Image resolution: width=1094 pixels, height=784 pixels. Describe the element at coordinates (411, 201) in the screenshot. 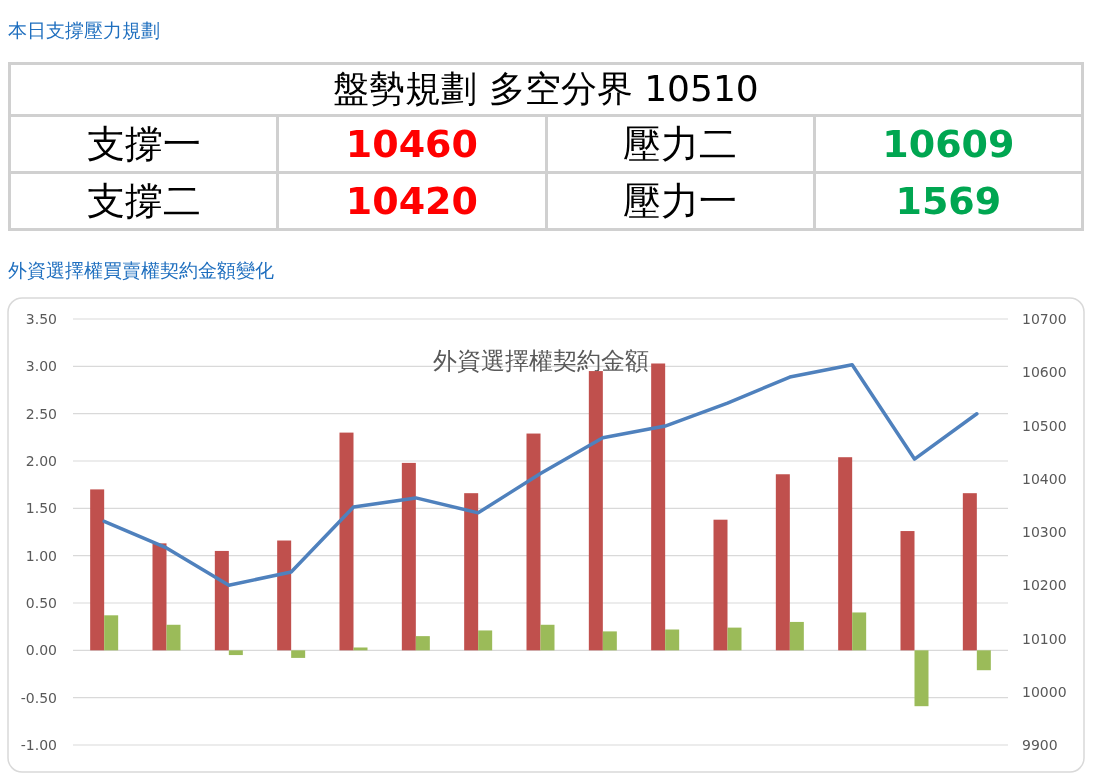

I see `text: 10420` at that location.